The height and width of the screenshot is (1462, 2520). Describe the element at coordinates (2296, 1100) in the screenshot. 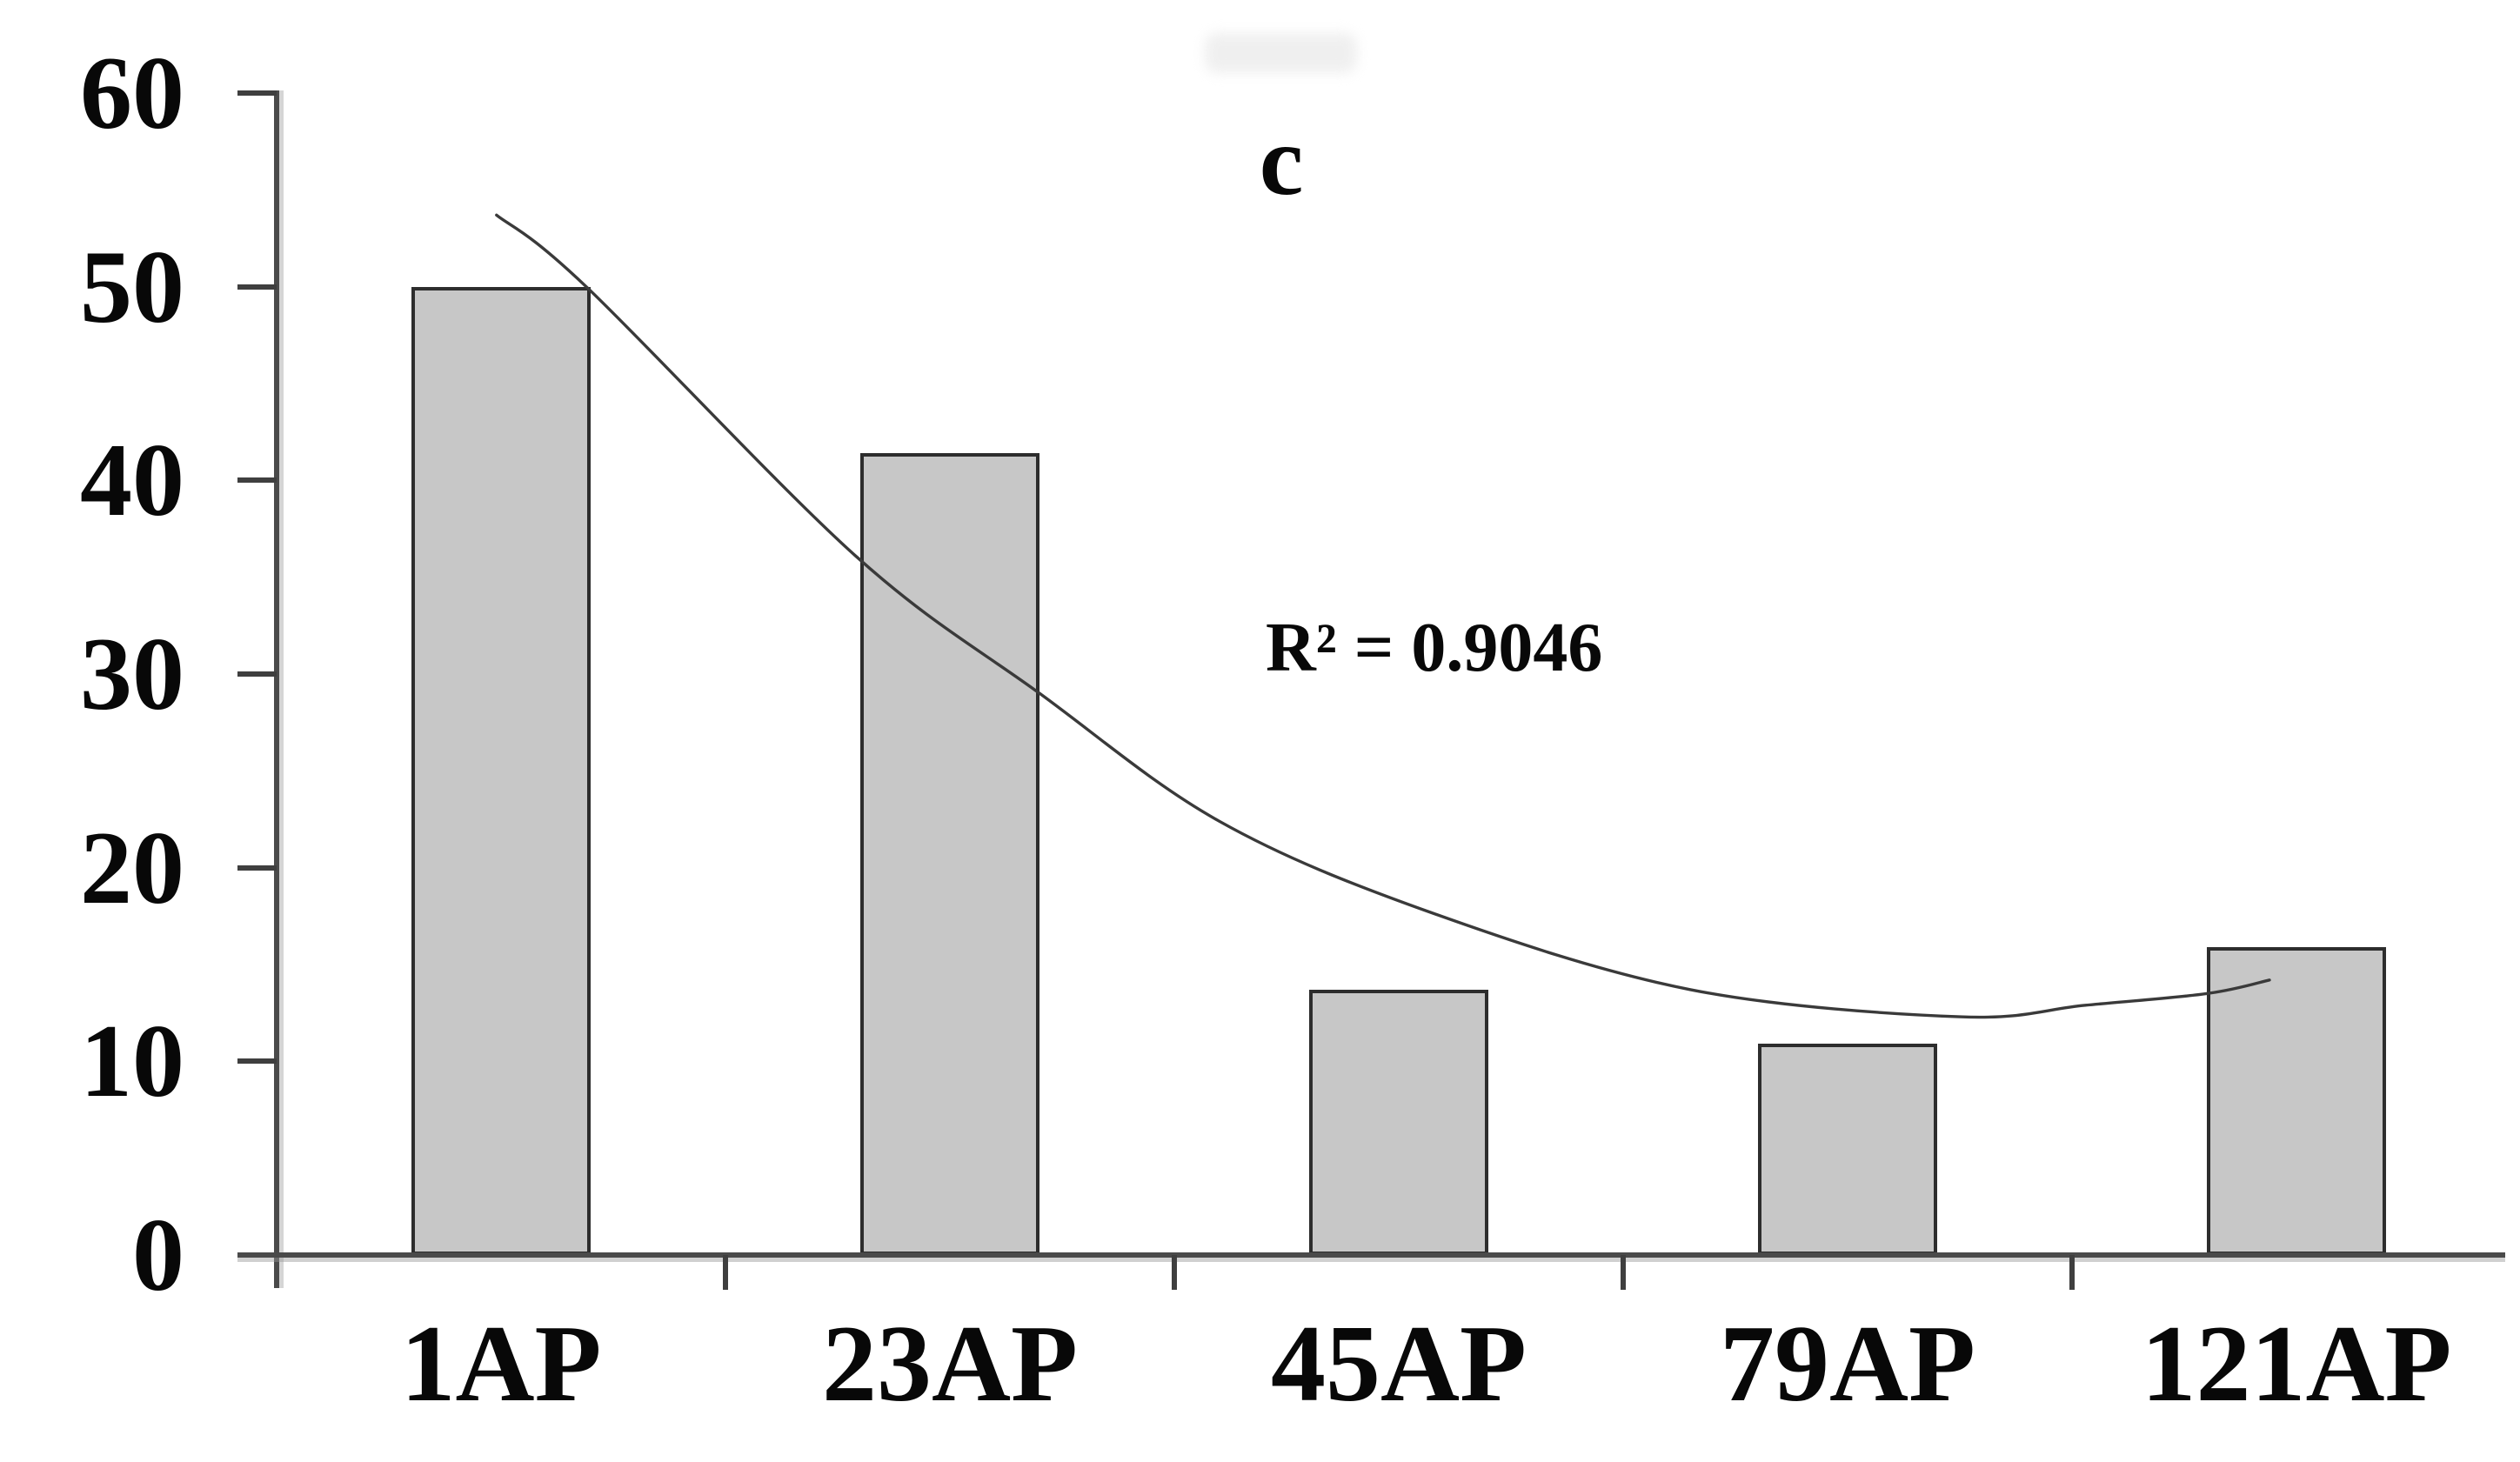

I see `bar-121ap` at that location.